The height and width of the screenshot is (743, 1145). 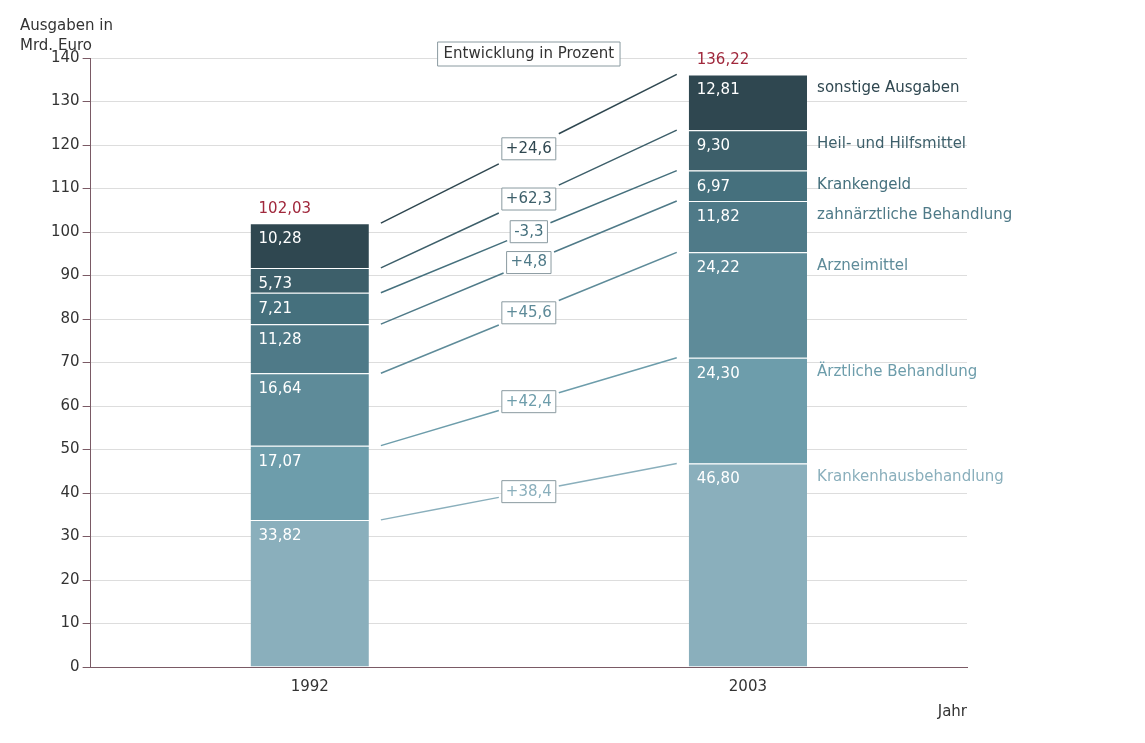 What do you see at coordinates (309, 685) in the screenshot?
I see `x-tick-label: 1992` at bounding box center [309, 685].